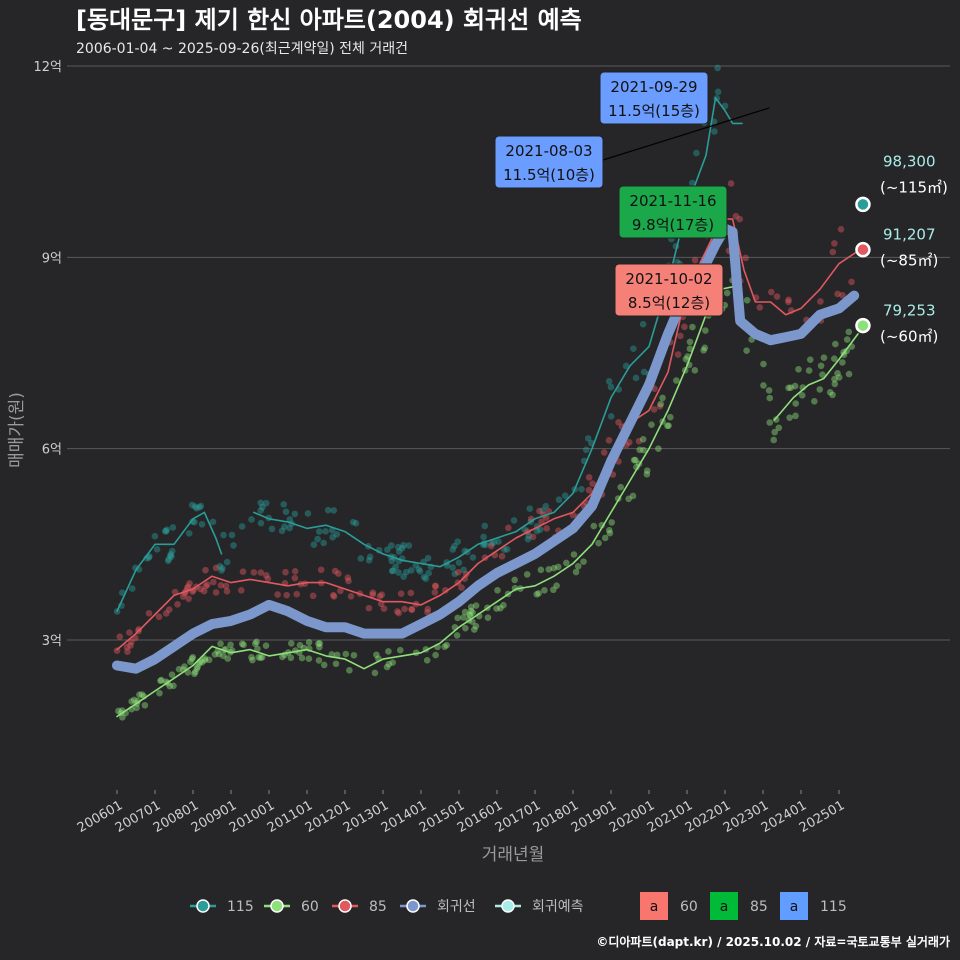 The height and width of the screenshot is (960, 960). Describe the element at coordinates (668, 279) in the screenshot. I see `callout-date: 2021-10-02` at that location.